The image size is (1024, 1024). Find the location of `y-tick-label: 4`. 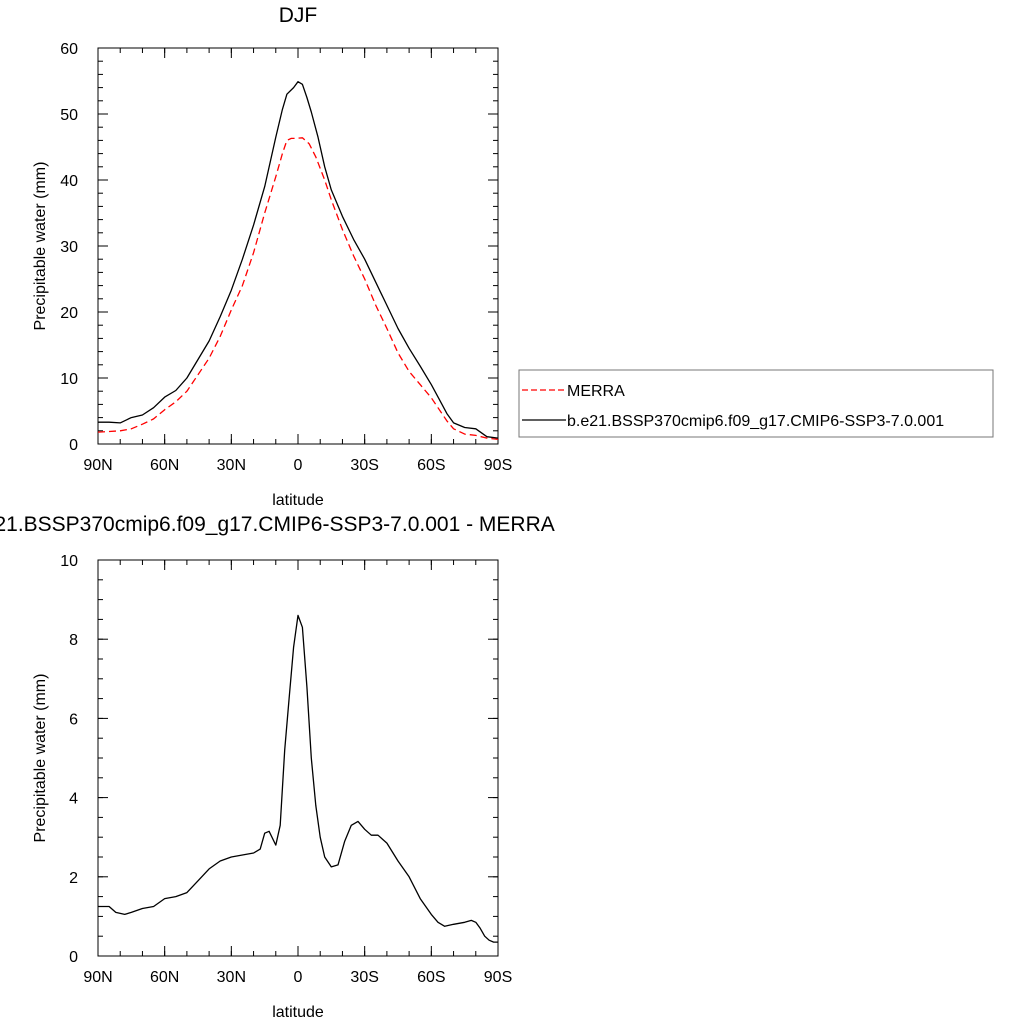

y-tick-label: 4 is located at coordinates (73, 799).